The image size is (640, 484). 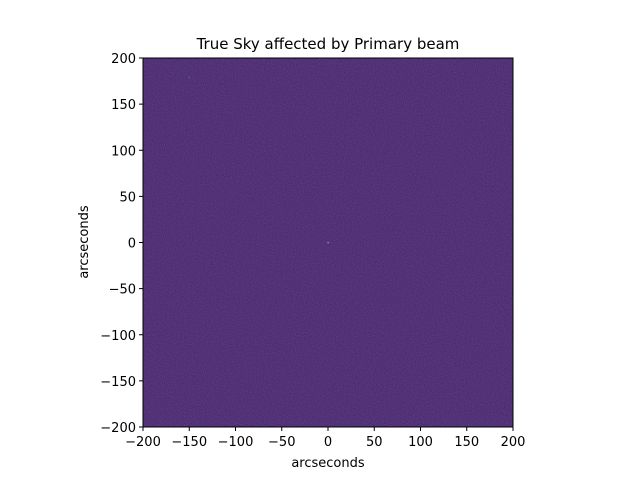 What do you see at coordinates (132, 244) in the screenshot?
I see `y-tick-label: 0` at bounding box center [132, 244].